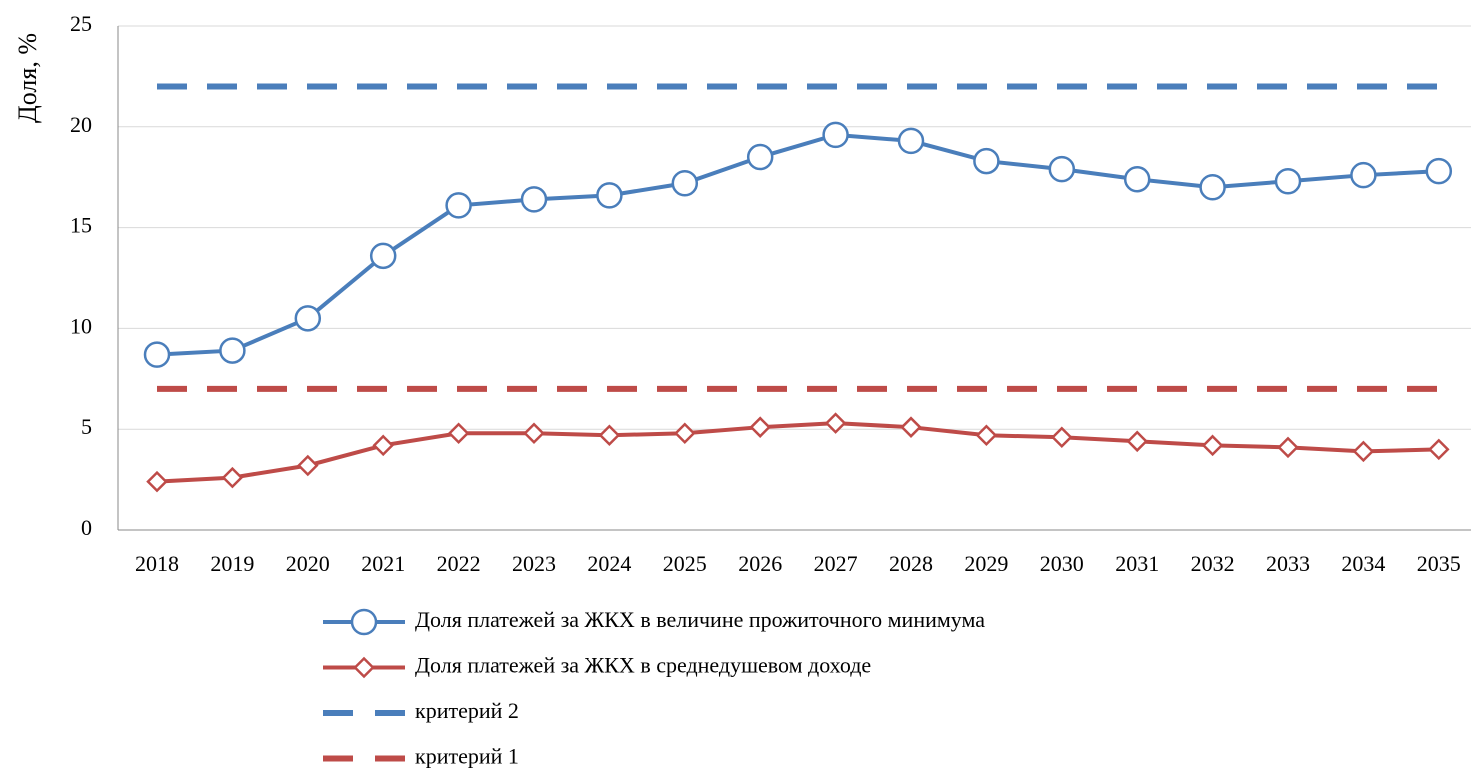 The width and height of the screenshot is (1471, 770). What do you see at coordinates (760, 563) in the screenshot?
I see `x-tick-label: 2026` at bounding box center [760, 563].